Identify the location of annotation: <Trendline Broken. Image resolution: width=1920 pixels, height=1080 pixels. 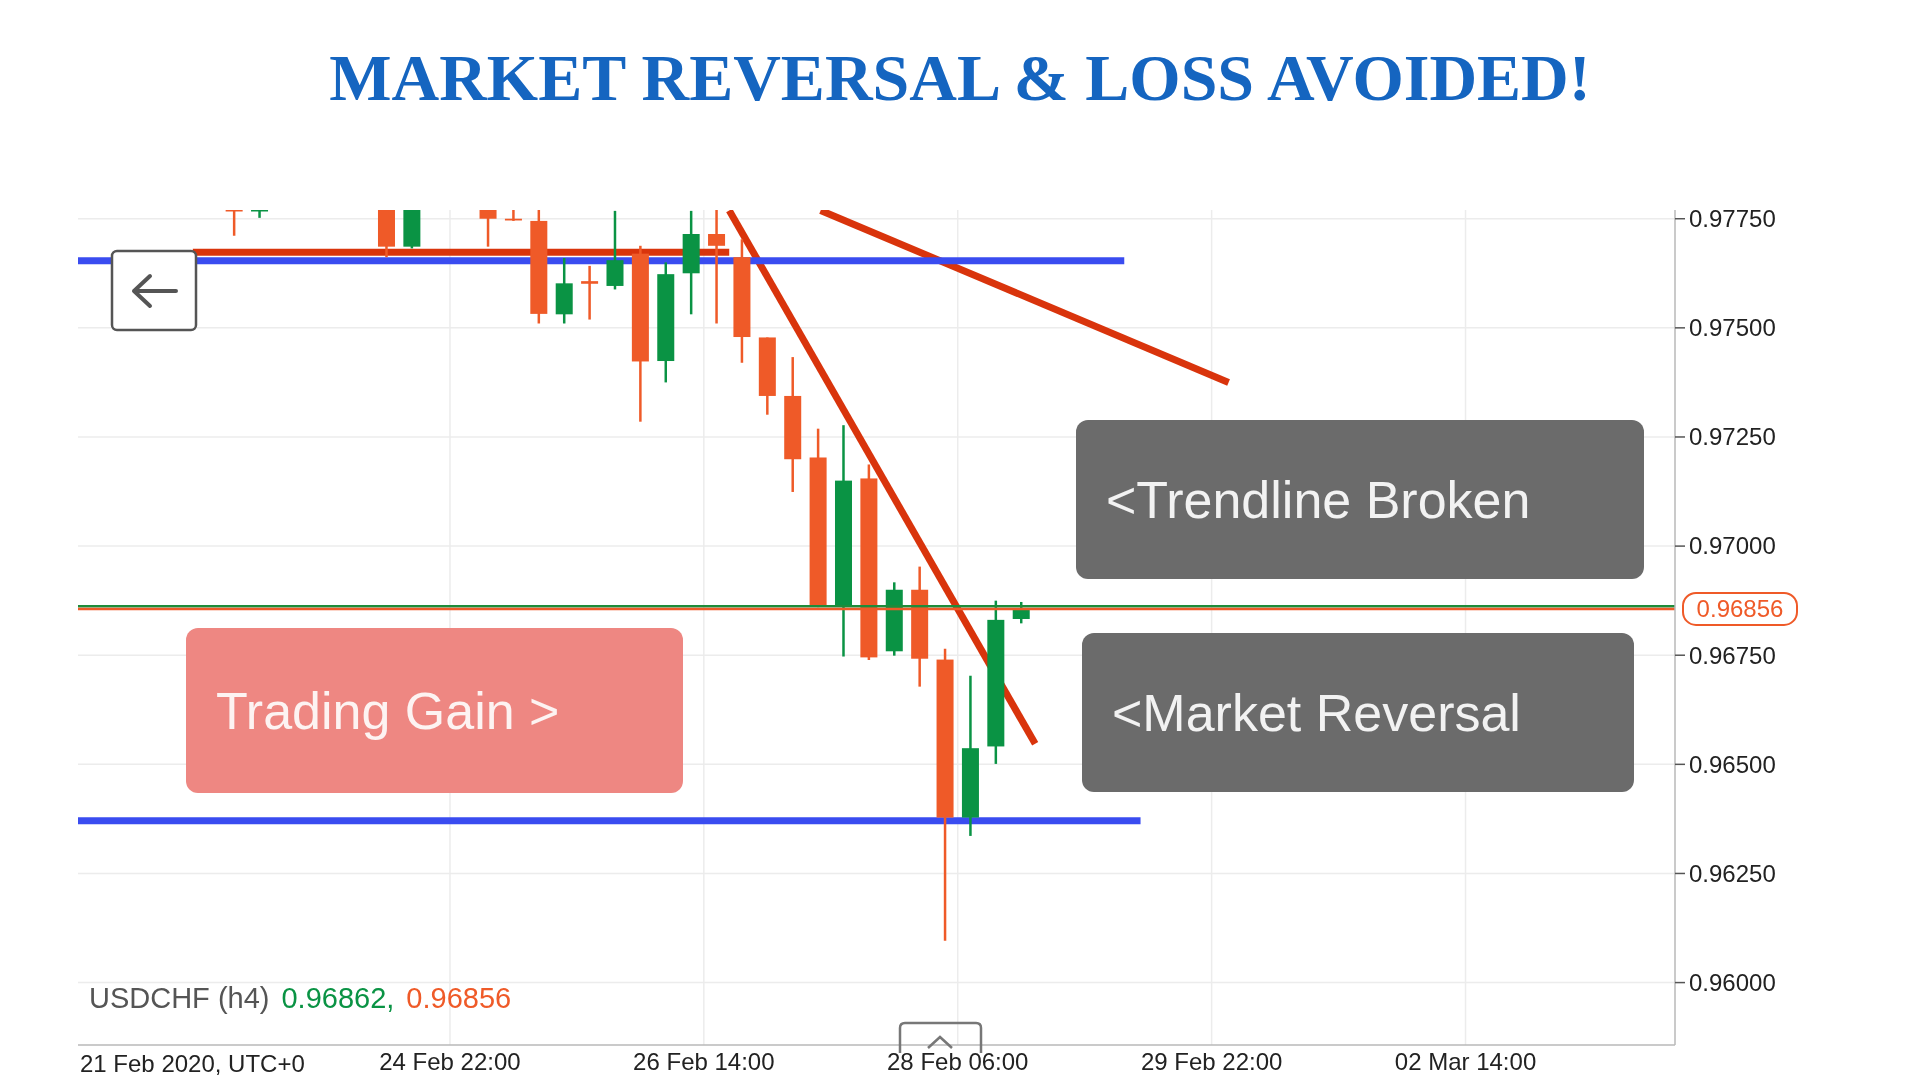
(1318, 499).